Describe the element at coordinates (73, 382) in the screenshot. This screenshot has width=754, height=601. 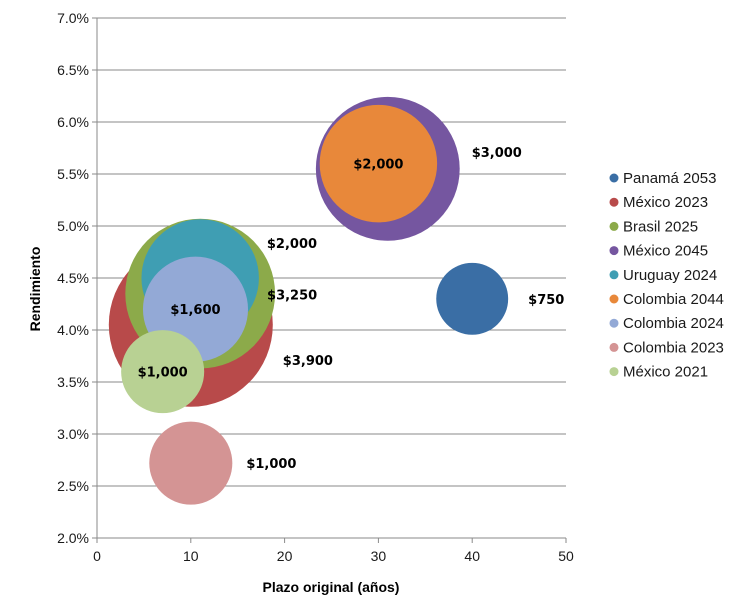
I see `y-tick-label: 3.5%` at that location.